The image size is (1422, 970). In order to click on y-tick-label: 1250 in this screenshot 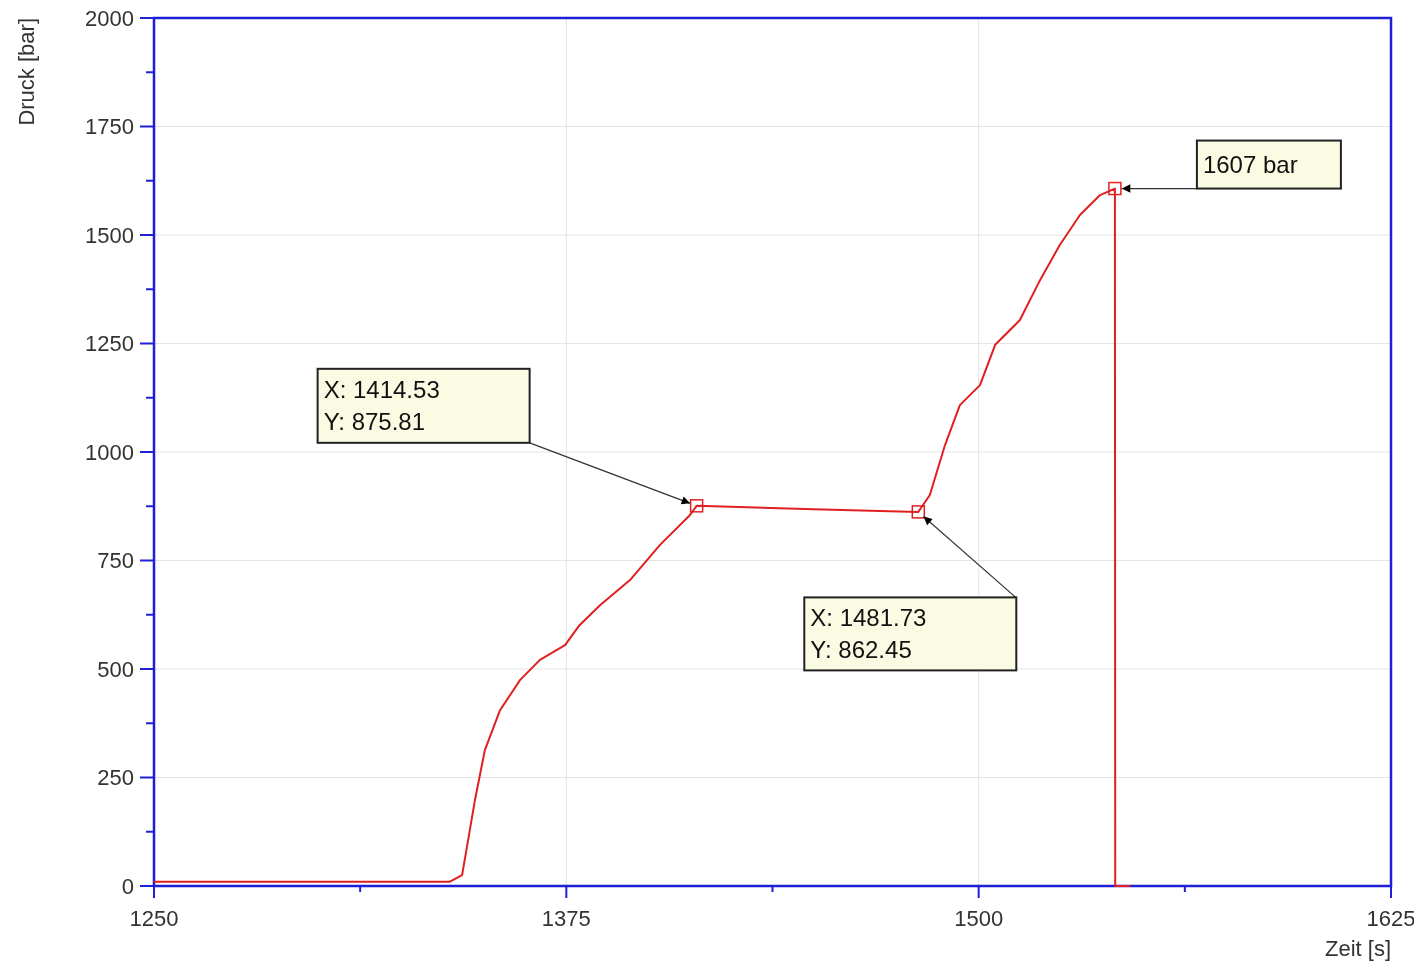, I will do `click(109, 344)`.